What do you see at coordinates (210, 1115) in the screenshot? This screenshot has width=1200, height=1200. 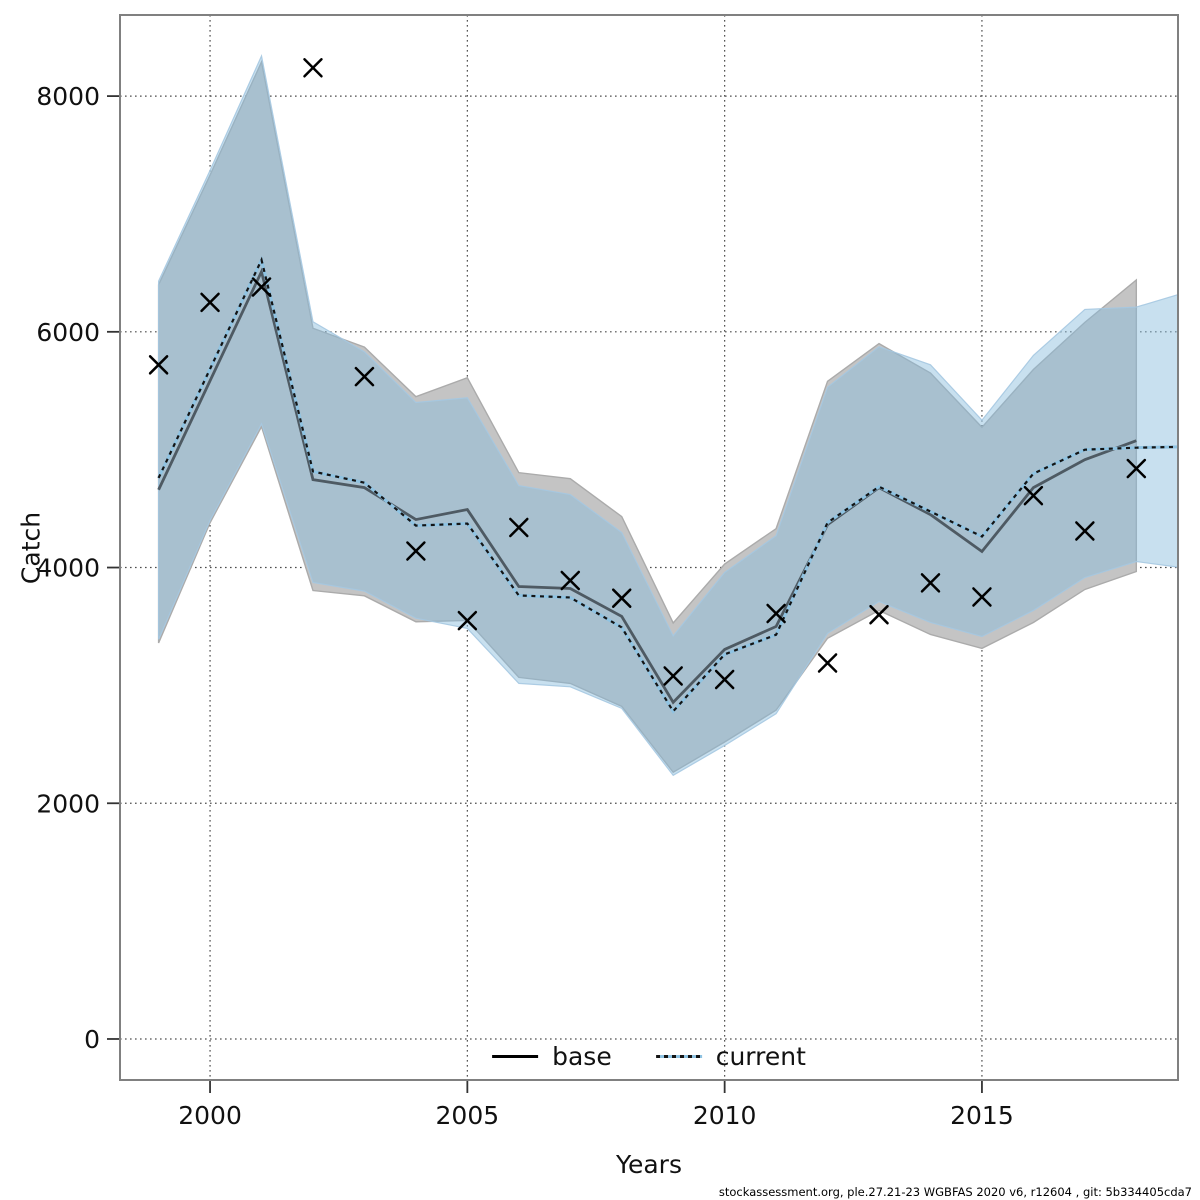 I see `x-tick-label: 2000` at bounding box center [210, 1115].